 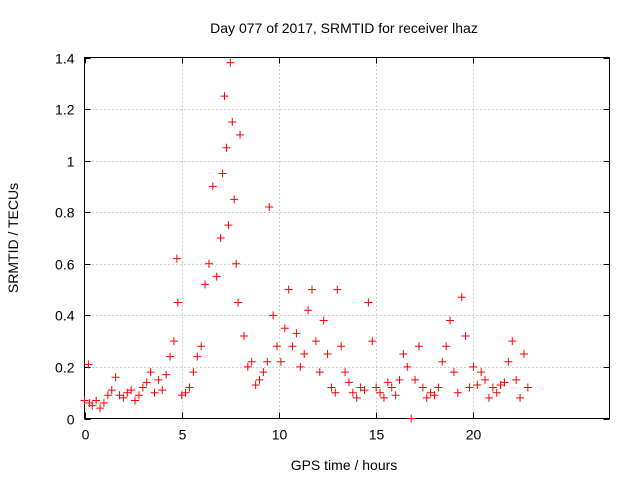 I want to click on y-axis-label: SRMTID / TECUs, so click(x=13, y=238).